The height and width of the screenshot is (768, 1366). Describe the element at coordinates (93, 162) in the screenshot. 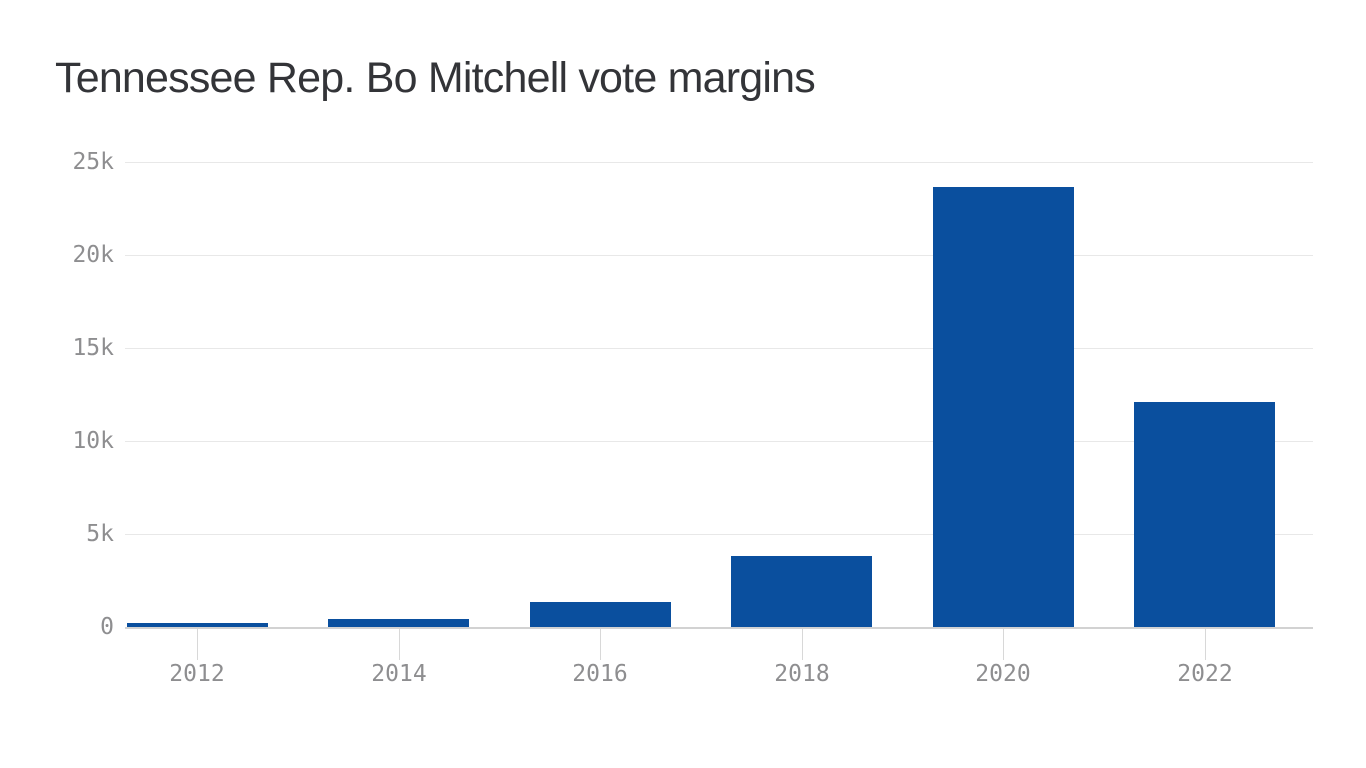

I see `y-axis-label-25k: 25k` at that location.